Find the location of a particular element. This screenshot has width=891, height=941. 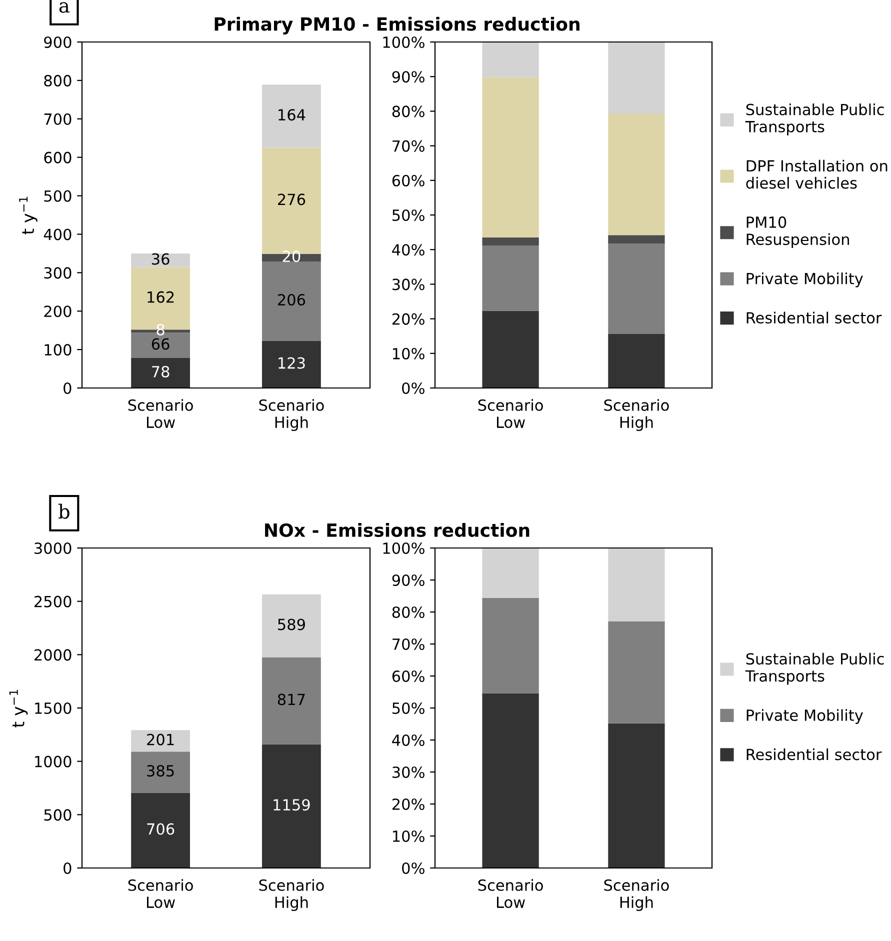

y-tick-label: 2500 is located at coordinates (53, 602).